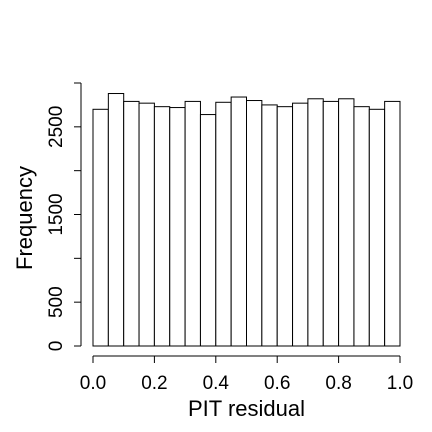  What do you see at coordinates (56, 302) in the screenshot?
I see `y-tick-label-1: 500` at bounding box center [56, 302].